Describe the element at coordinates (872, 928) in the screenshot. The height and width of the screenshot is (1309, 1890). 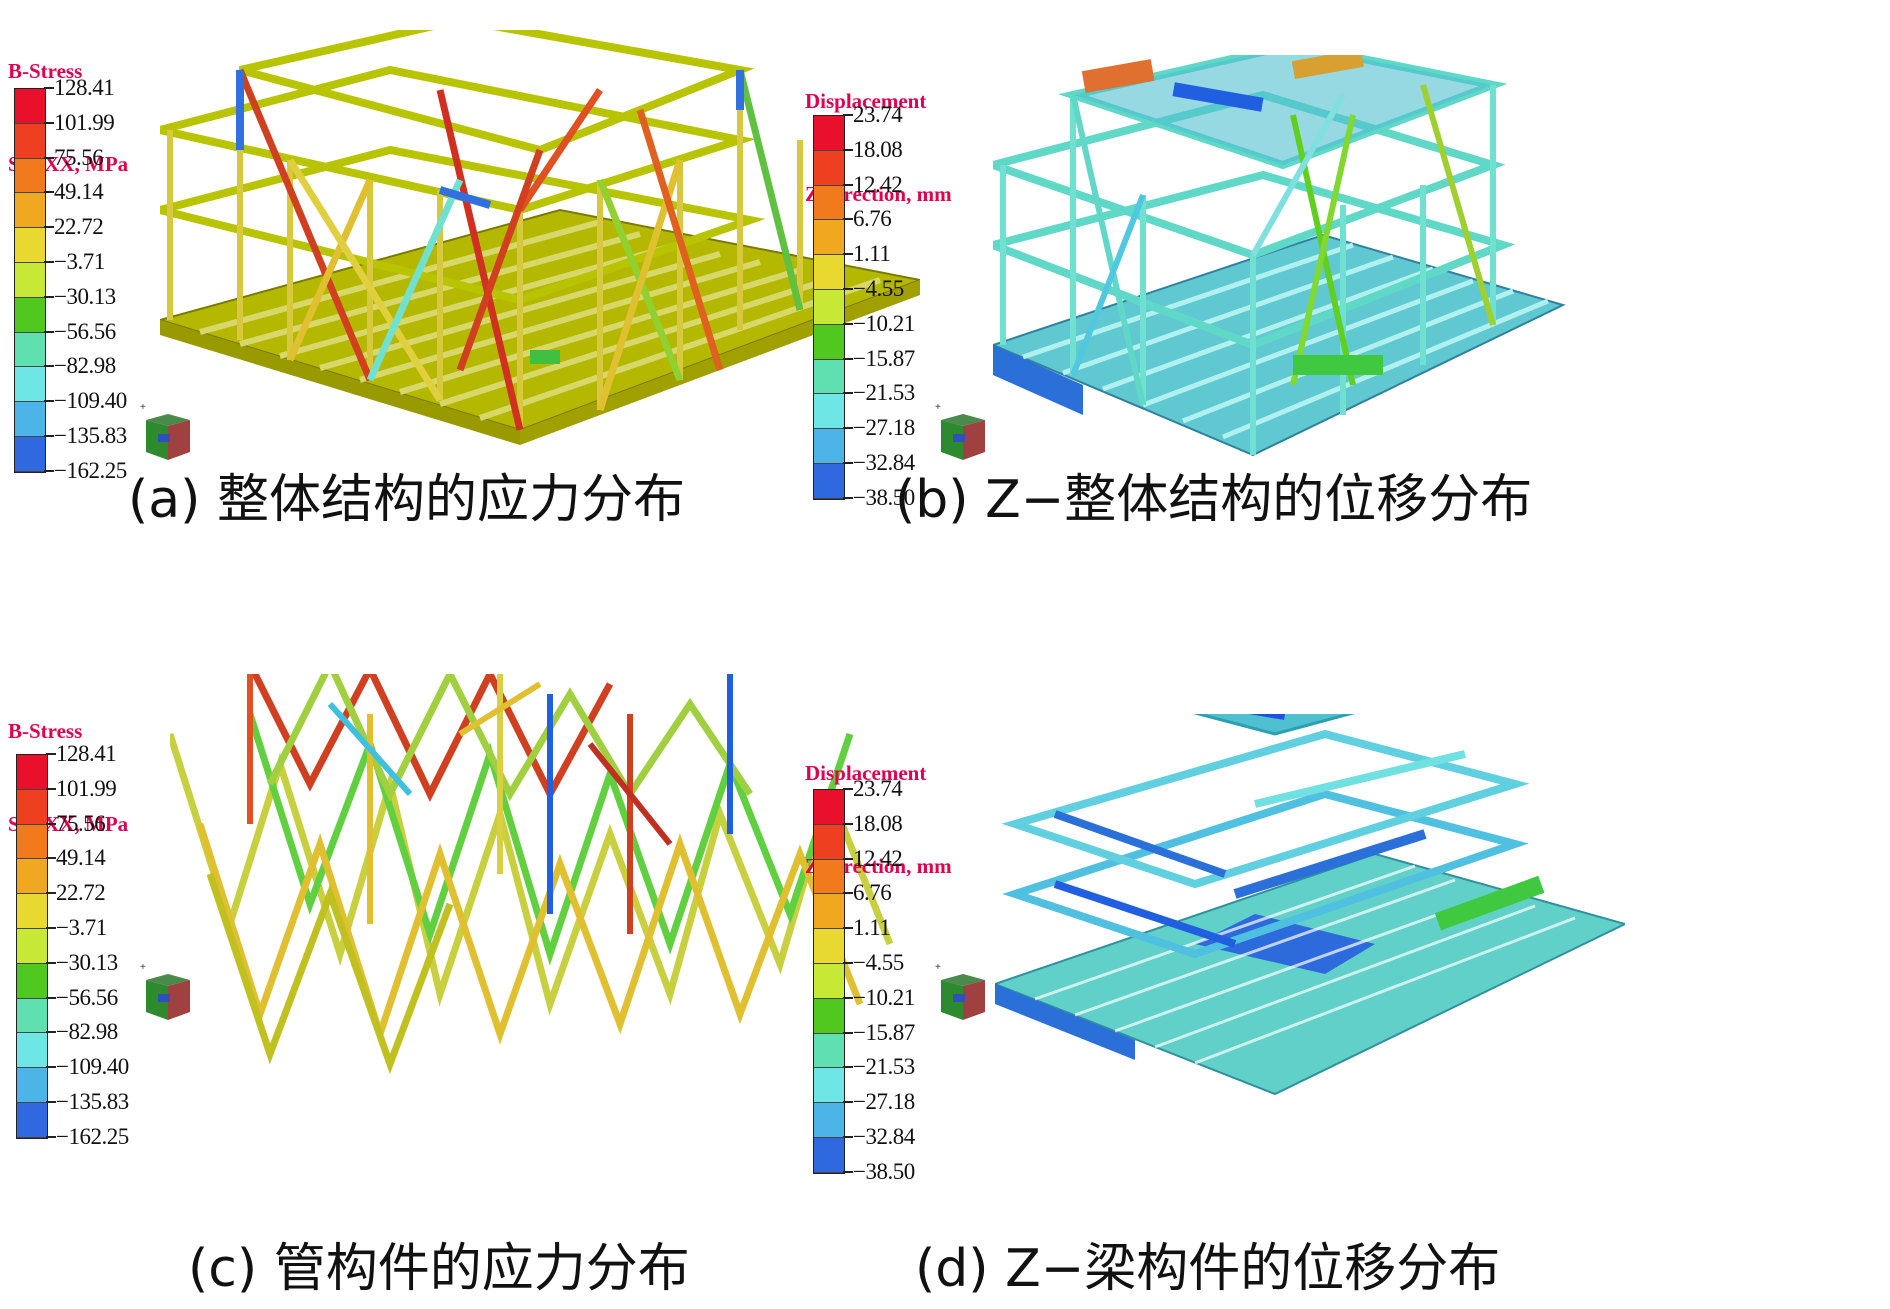
I see `legend-tick-label: 1.11` at that location.